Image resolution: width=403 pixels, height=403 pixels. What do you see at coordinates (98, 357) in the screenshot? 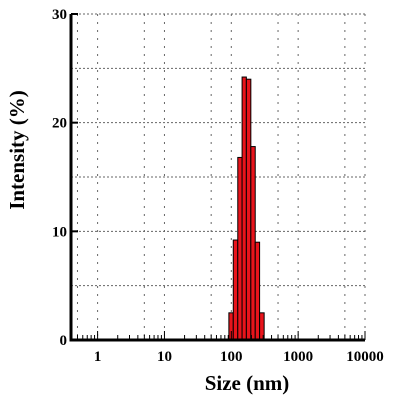
I see `x-tick-label: 1` at bounding box center [98, 357].